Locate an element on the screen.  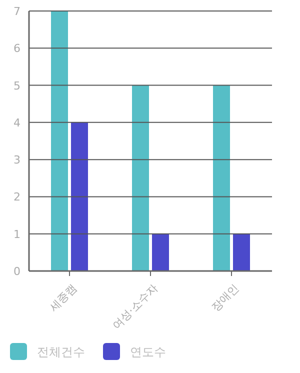
y-tick-label: 3 is located at coordinates (17, 160).